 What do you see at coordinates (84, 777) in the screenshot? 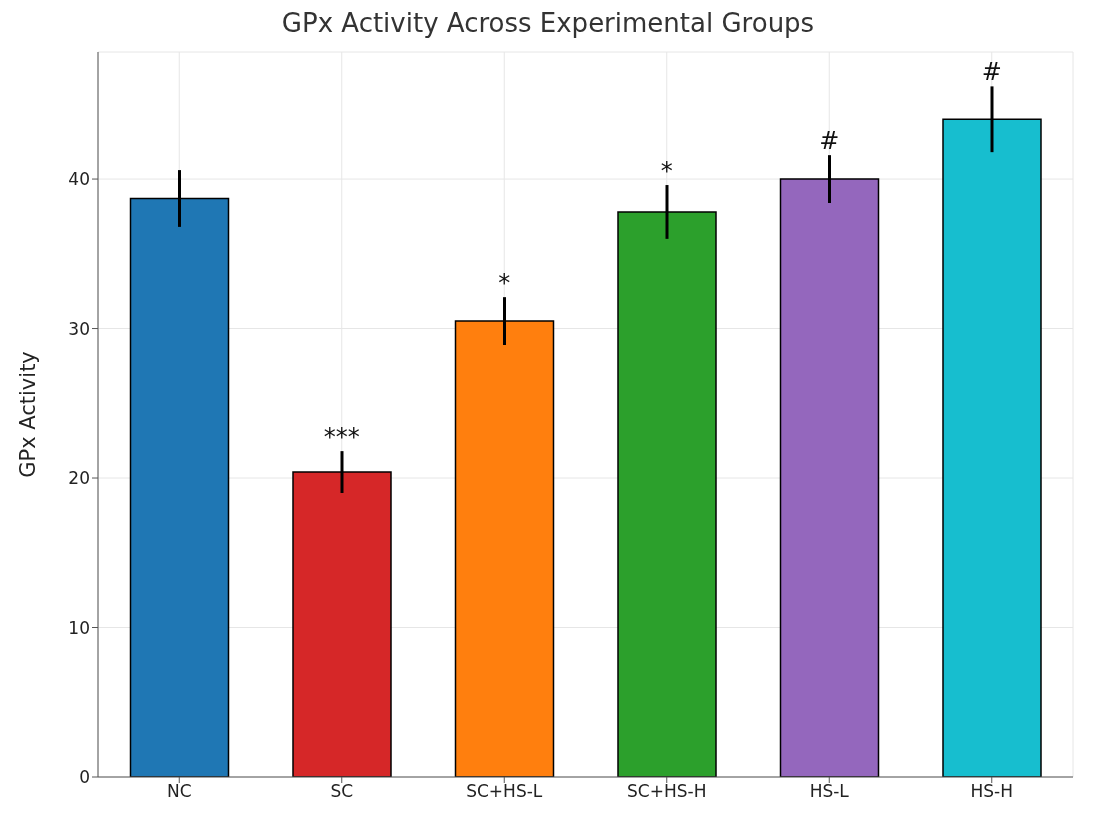
I see `y-tick-label: 0` at bounding box center [84, 777].